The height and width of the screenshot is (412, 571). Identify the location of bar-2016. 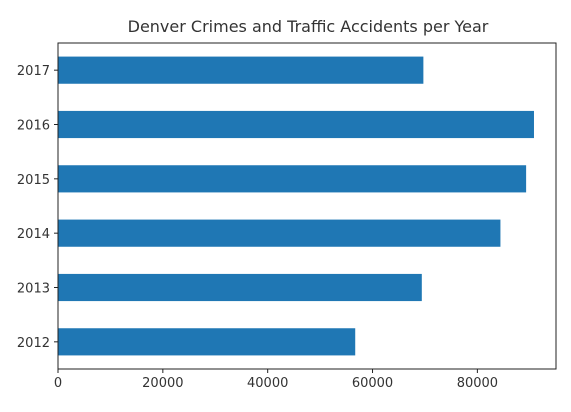
(296, 124).